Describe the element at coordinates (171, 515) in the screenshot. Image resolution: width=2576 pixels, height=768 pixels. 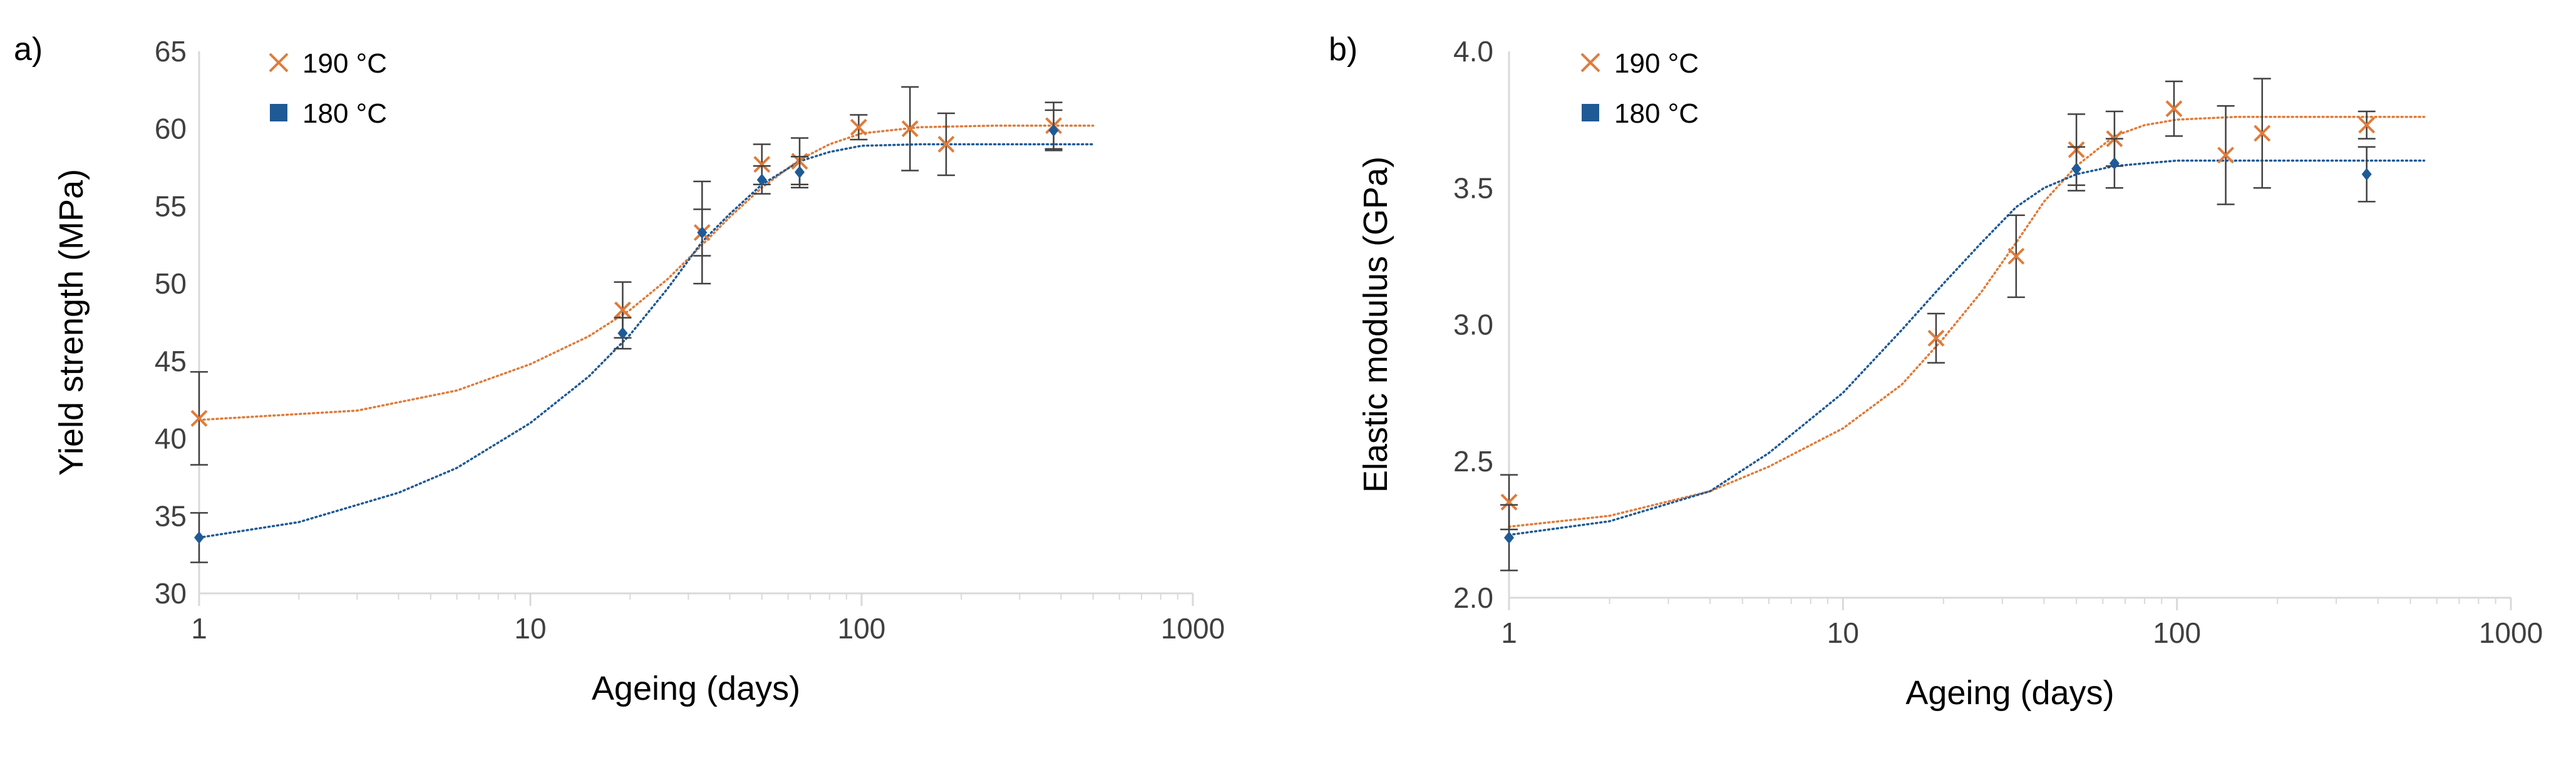
I see `y-tick-label: 35` at that location.